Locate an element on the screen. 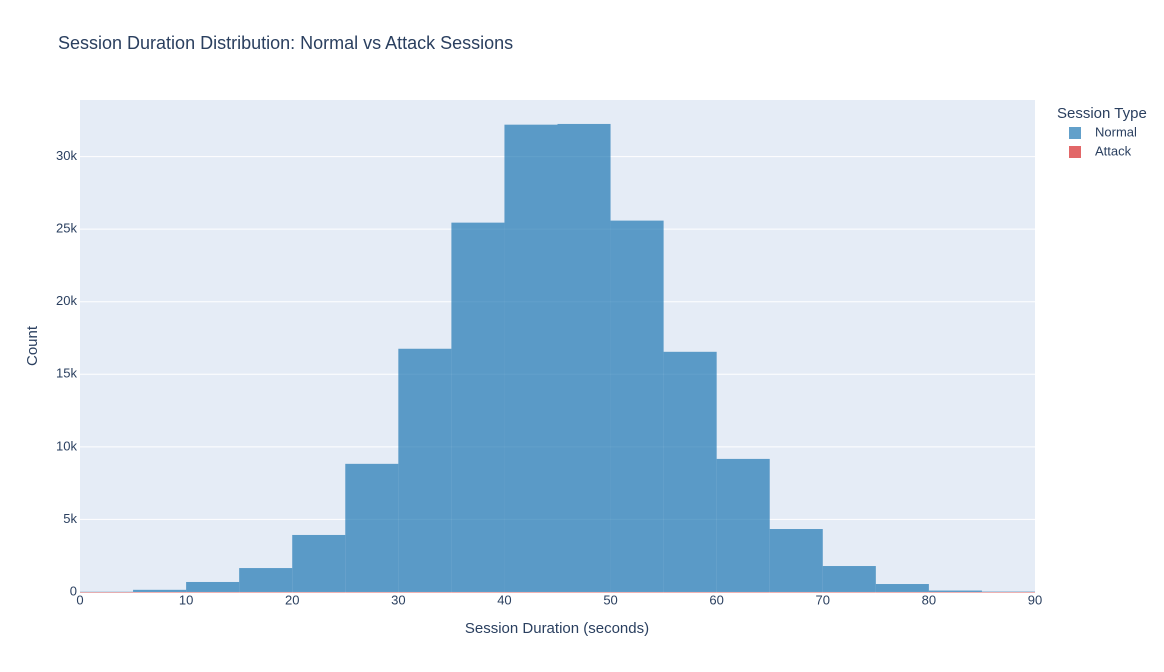 The height and width of the screenshot is (672, 1164). y-axis-title: Count is located at coordinates (32, 345).